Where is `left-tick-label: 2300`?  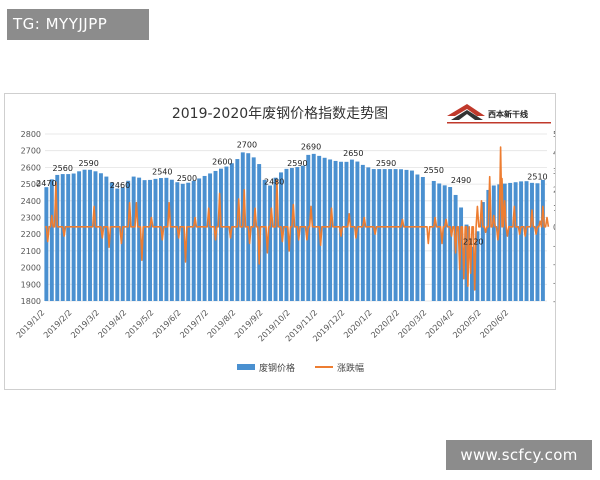
left-tick-label: 2300 is located at coordinates (31, 218).